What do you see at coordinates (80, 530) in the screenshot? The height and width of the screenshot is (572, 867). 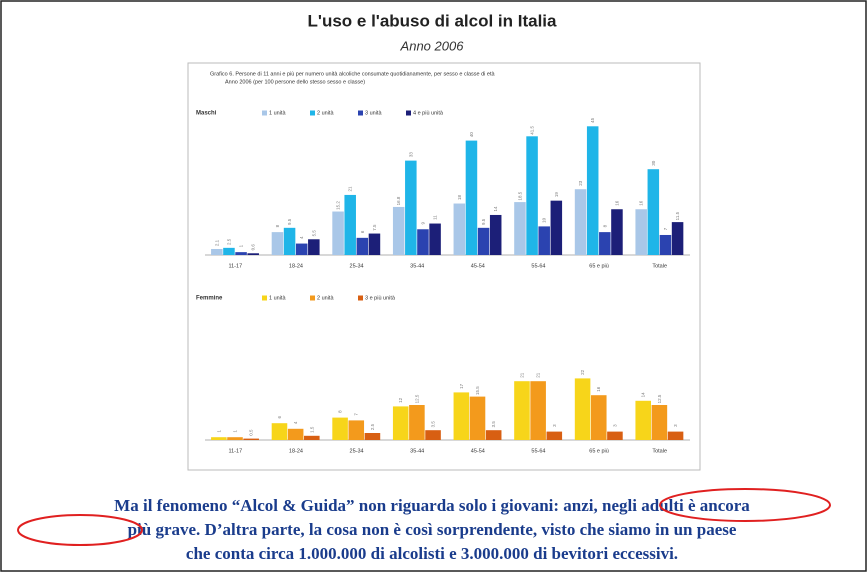 I see `highlight-ellipse` at bounding box center [80, 530].